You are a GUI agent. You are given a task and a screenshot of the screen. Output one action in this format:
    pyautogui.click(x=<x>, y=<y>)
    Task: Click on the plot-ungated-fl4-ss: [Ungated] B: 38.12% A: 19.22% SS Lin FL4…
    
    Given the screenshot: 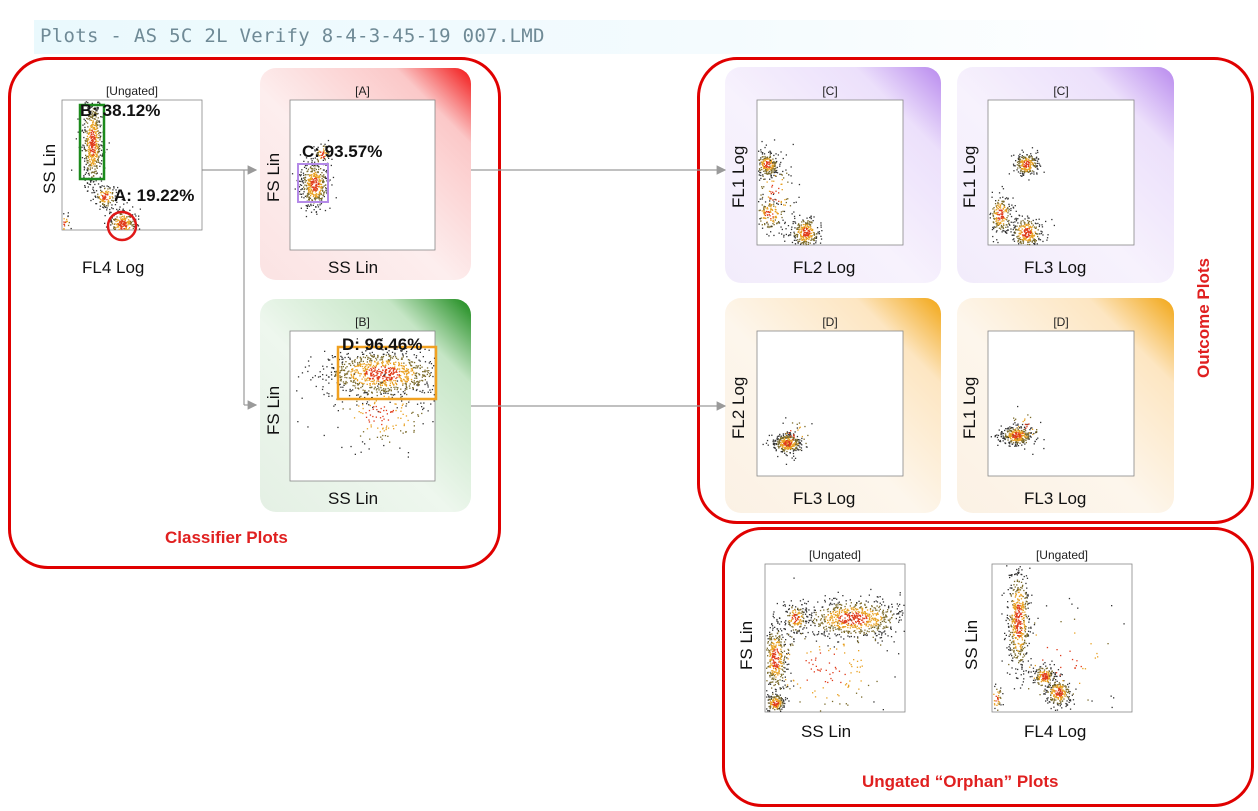 What is the action you would take?
    pyautogui.click(x=127, y=184)
    